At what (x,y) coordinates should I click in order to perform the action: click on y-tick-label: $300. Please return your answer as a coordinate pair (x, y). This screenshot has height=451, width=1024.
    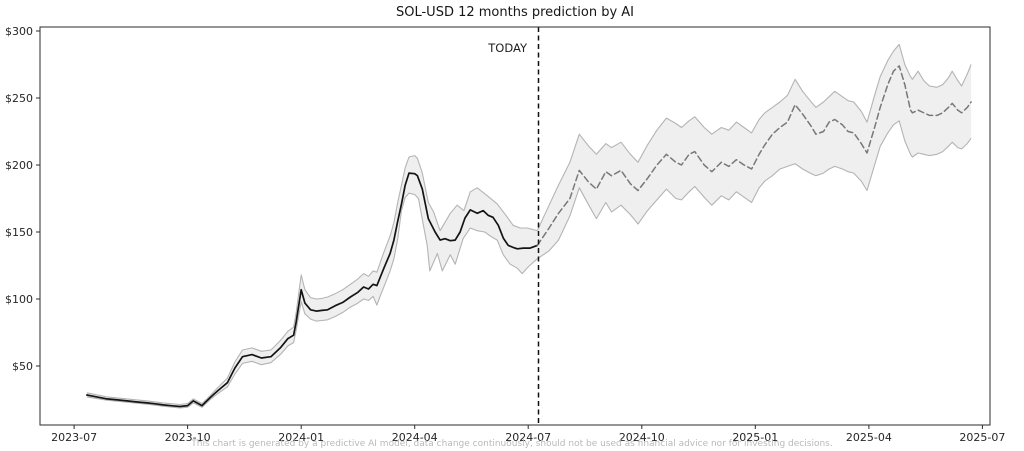
    Looking at the image, I should click on (19, 31).